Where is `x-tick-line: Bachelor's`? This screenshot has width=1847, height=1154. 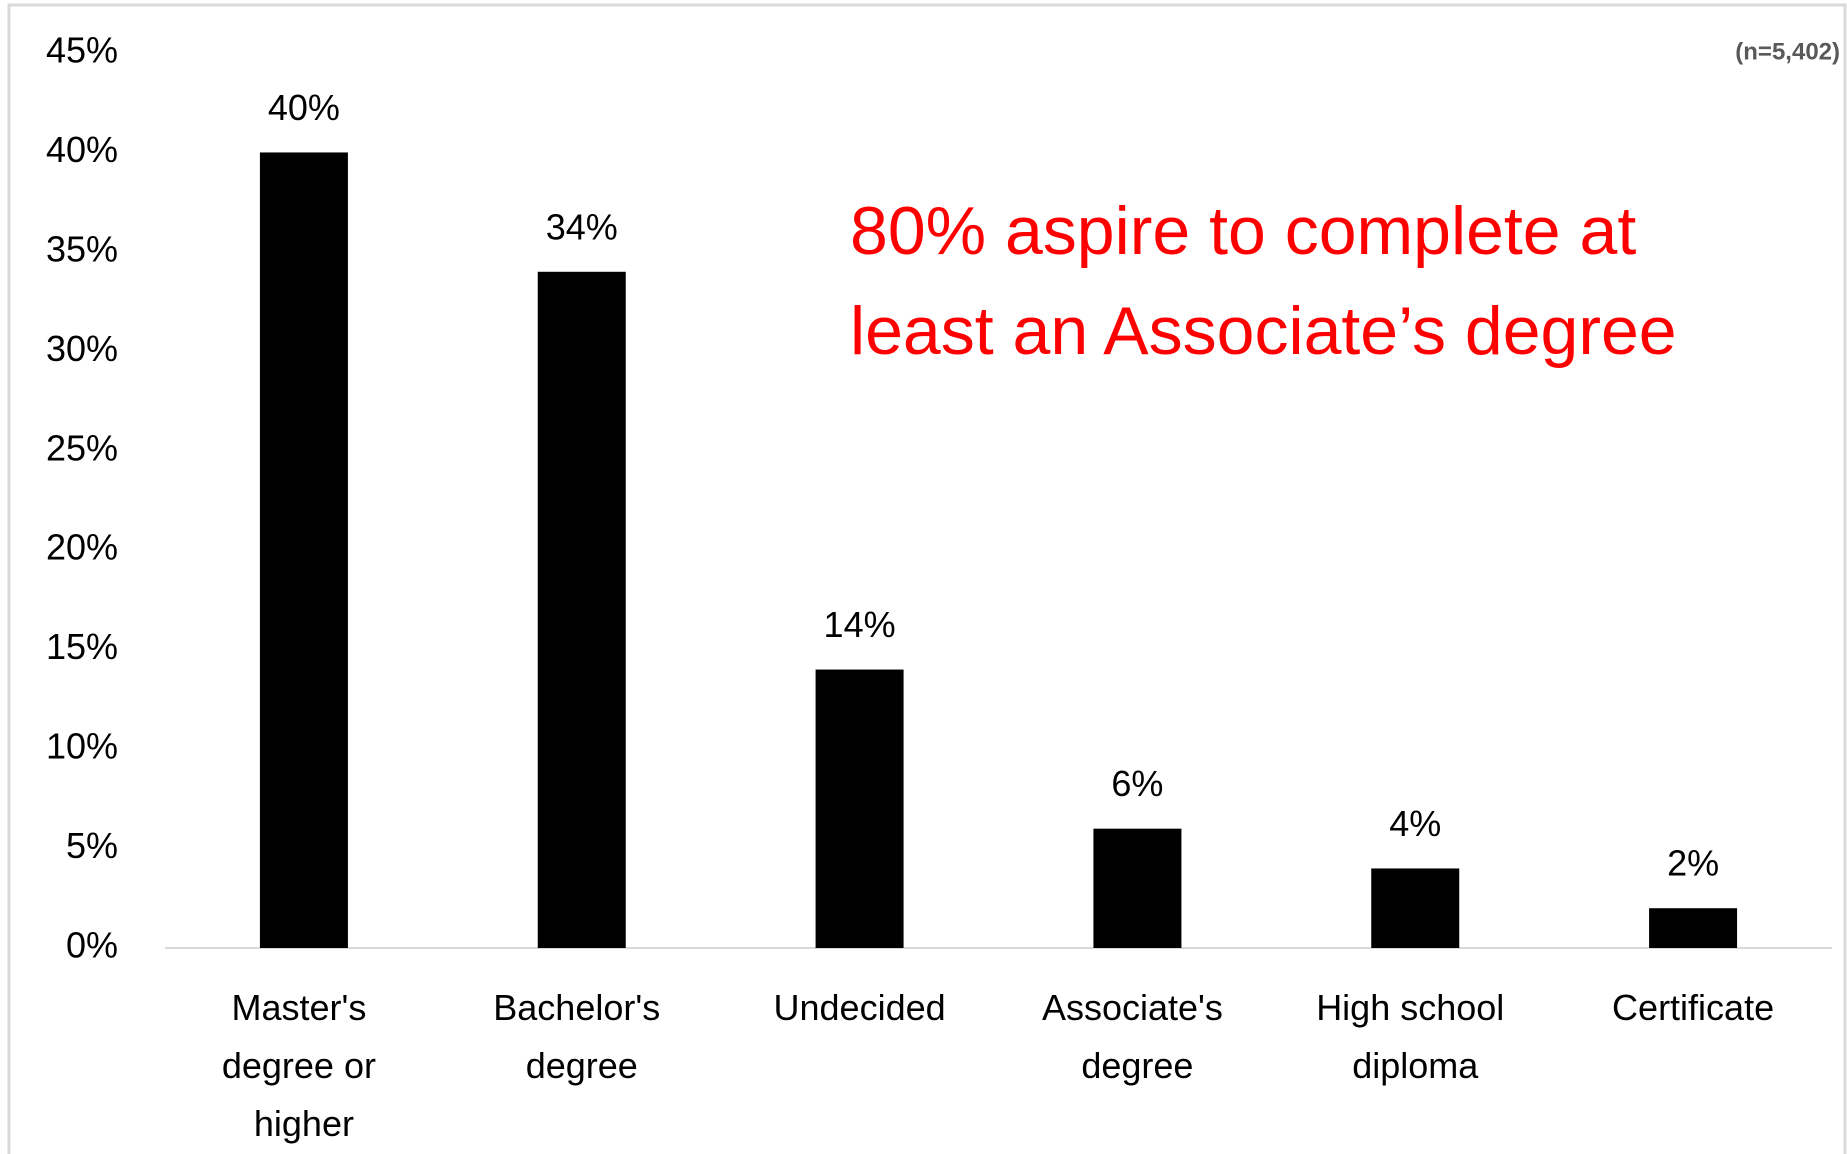 x-tick-line: Bachelor's is located at coordinates (581, 1007).